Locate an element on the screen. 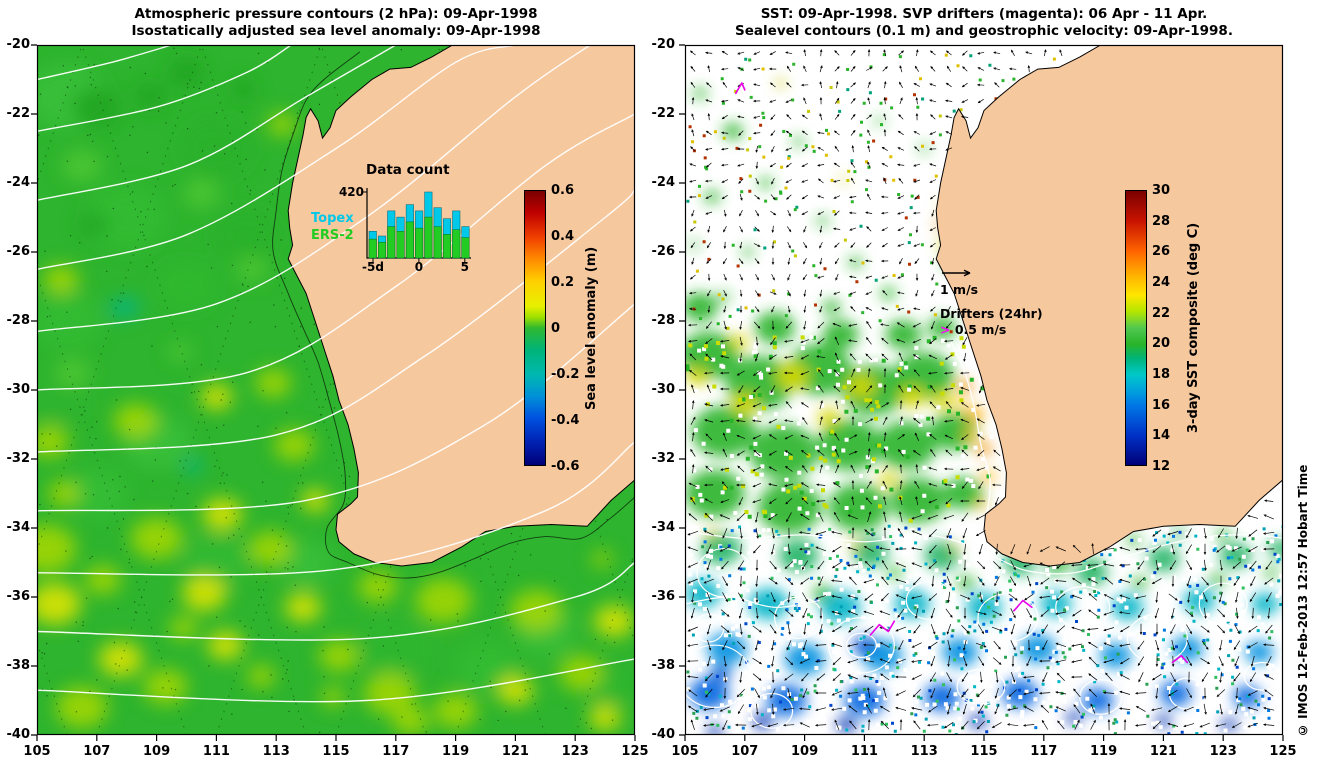 The width and height of the screenshot is (1320, 780). colorbar-tick-label: -0.6 is located at coordinates (565, 466).